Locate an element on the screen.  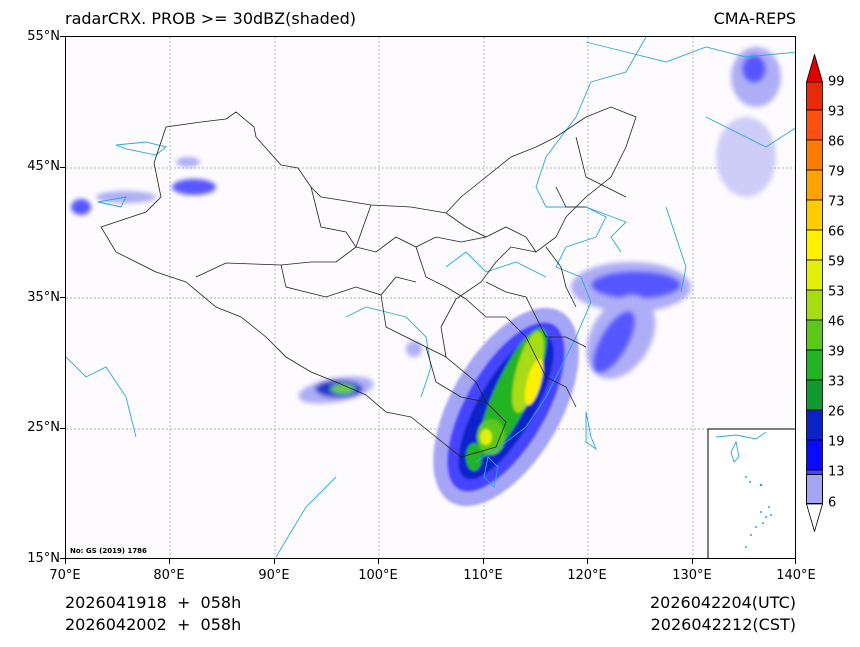
colorbar-label: 53 is located at coordinates (836, 292).